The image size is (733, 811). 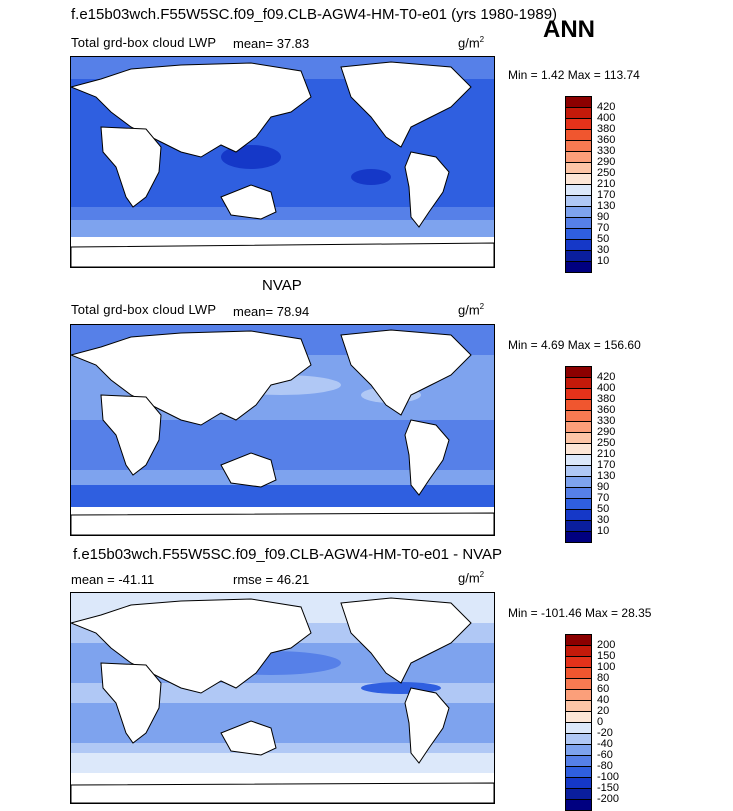 I want to click on colorbar-tick-label: 40, so click(x=603, y=700).